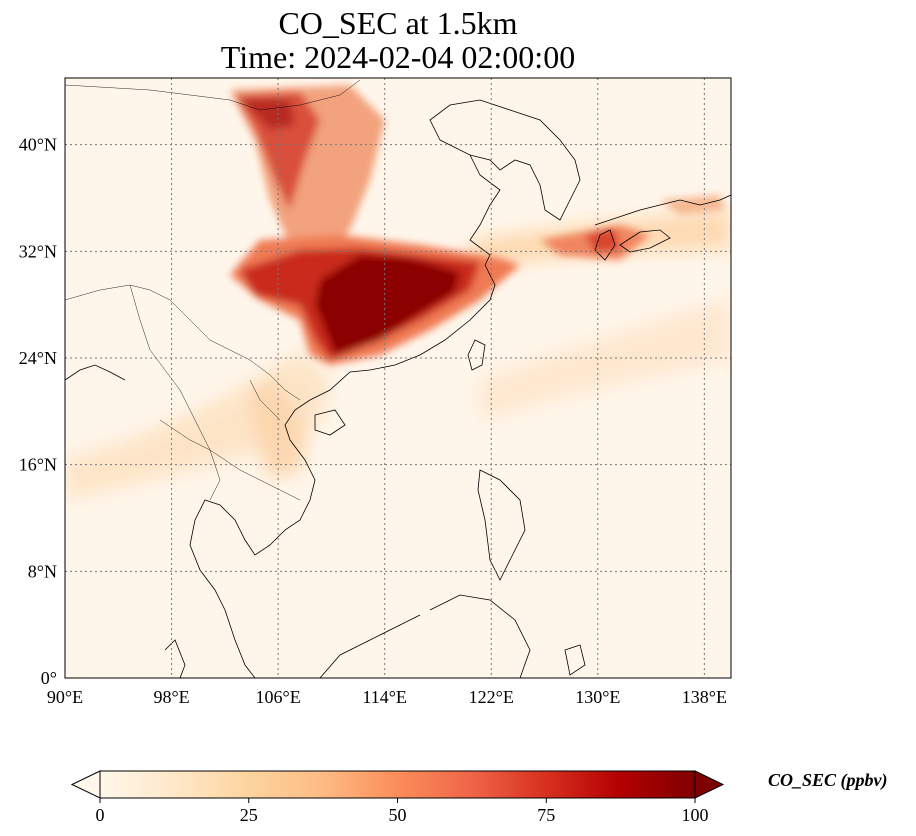 The width and height of the screenshot is (916, 836). What do you see at coordinates (709, 784) in the screenshot?
I see `colorbar-max-extend` at bounding box center [709, 784].